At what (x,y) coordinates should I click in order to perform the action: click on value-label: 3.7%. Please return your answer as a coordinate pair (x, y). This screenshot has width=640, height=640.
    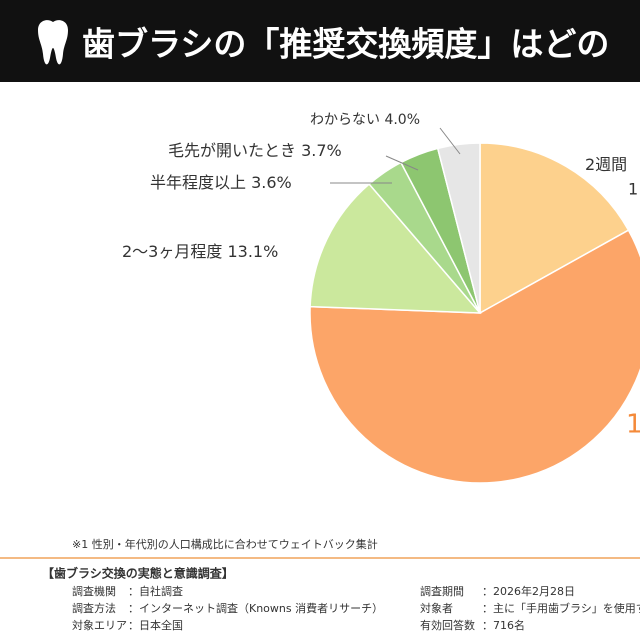
    Looking at the image, I should click on (321, 150).